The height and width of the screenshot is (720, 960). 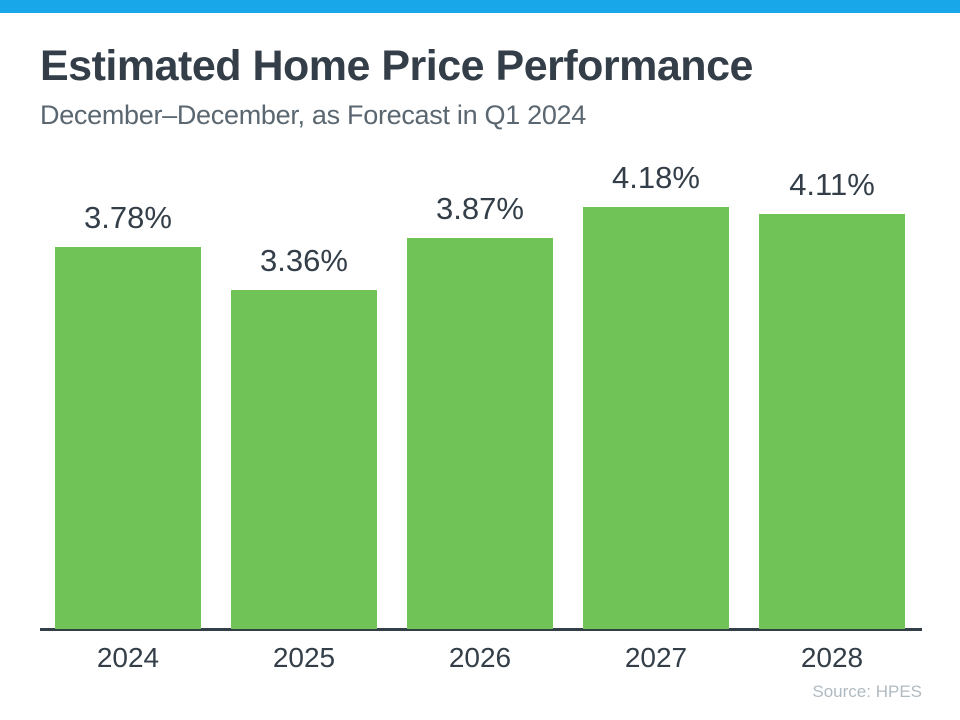 I want to click on source-note: Source: HPES, so click(x=867, y=691).